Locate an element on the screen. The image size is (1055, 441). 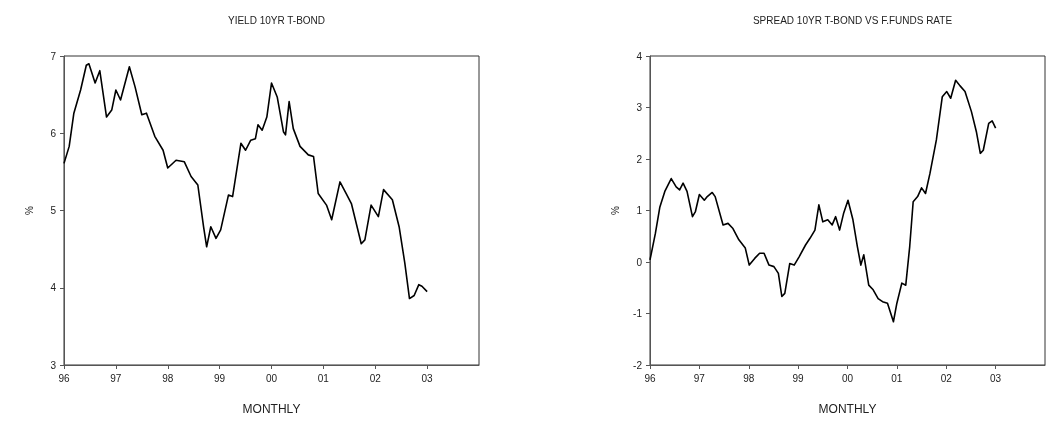
y-tick-label: 5 is located at coordinates (53, 210).